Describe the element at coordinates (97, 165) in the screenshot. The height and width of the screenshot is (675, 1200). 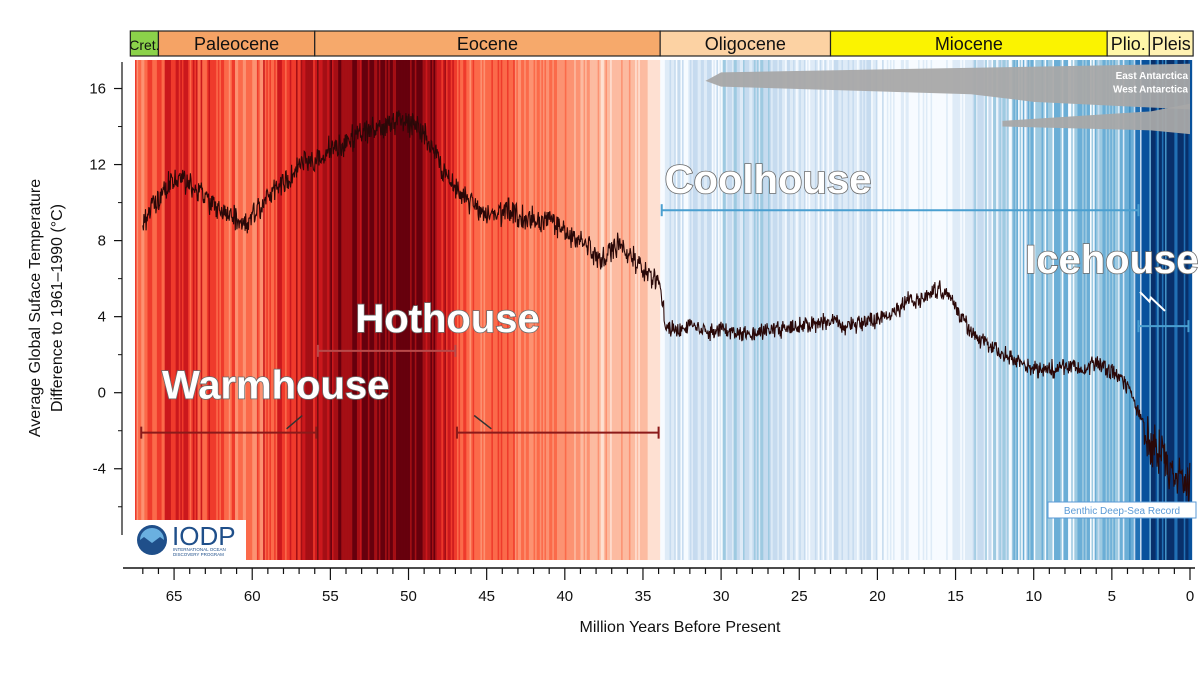
I see `y-tick-label: 12` at that location.